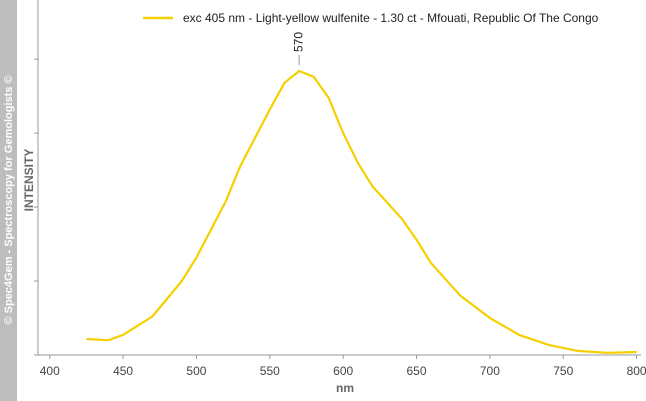  What do you see at coordinates (50, 371) in the screenshot?
I see `x-tick-label: 400` at bounding box center [50, 371].